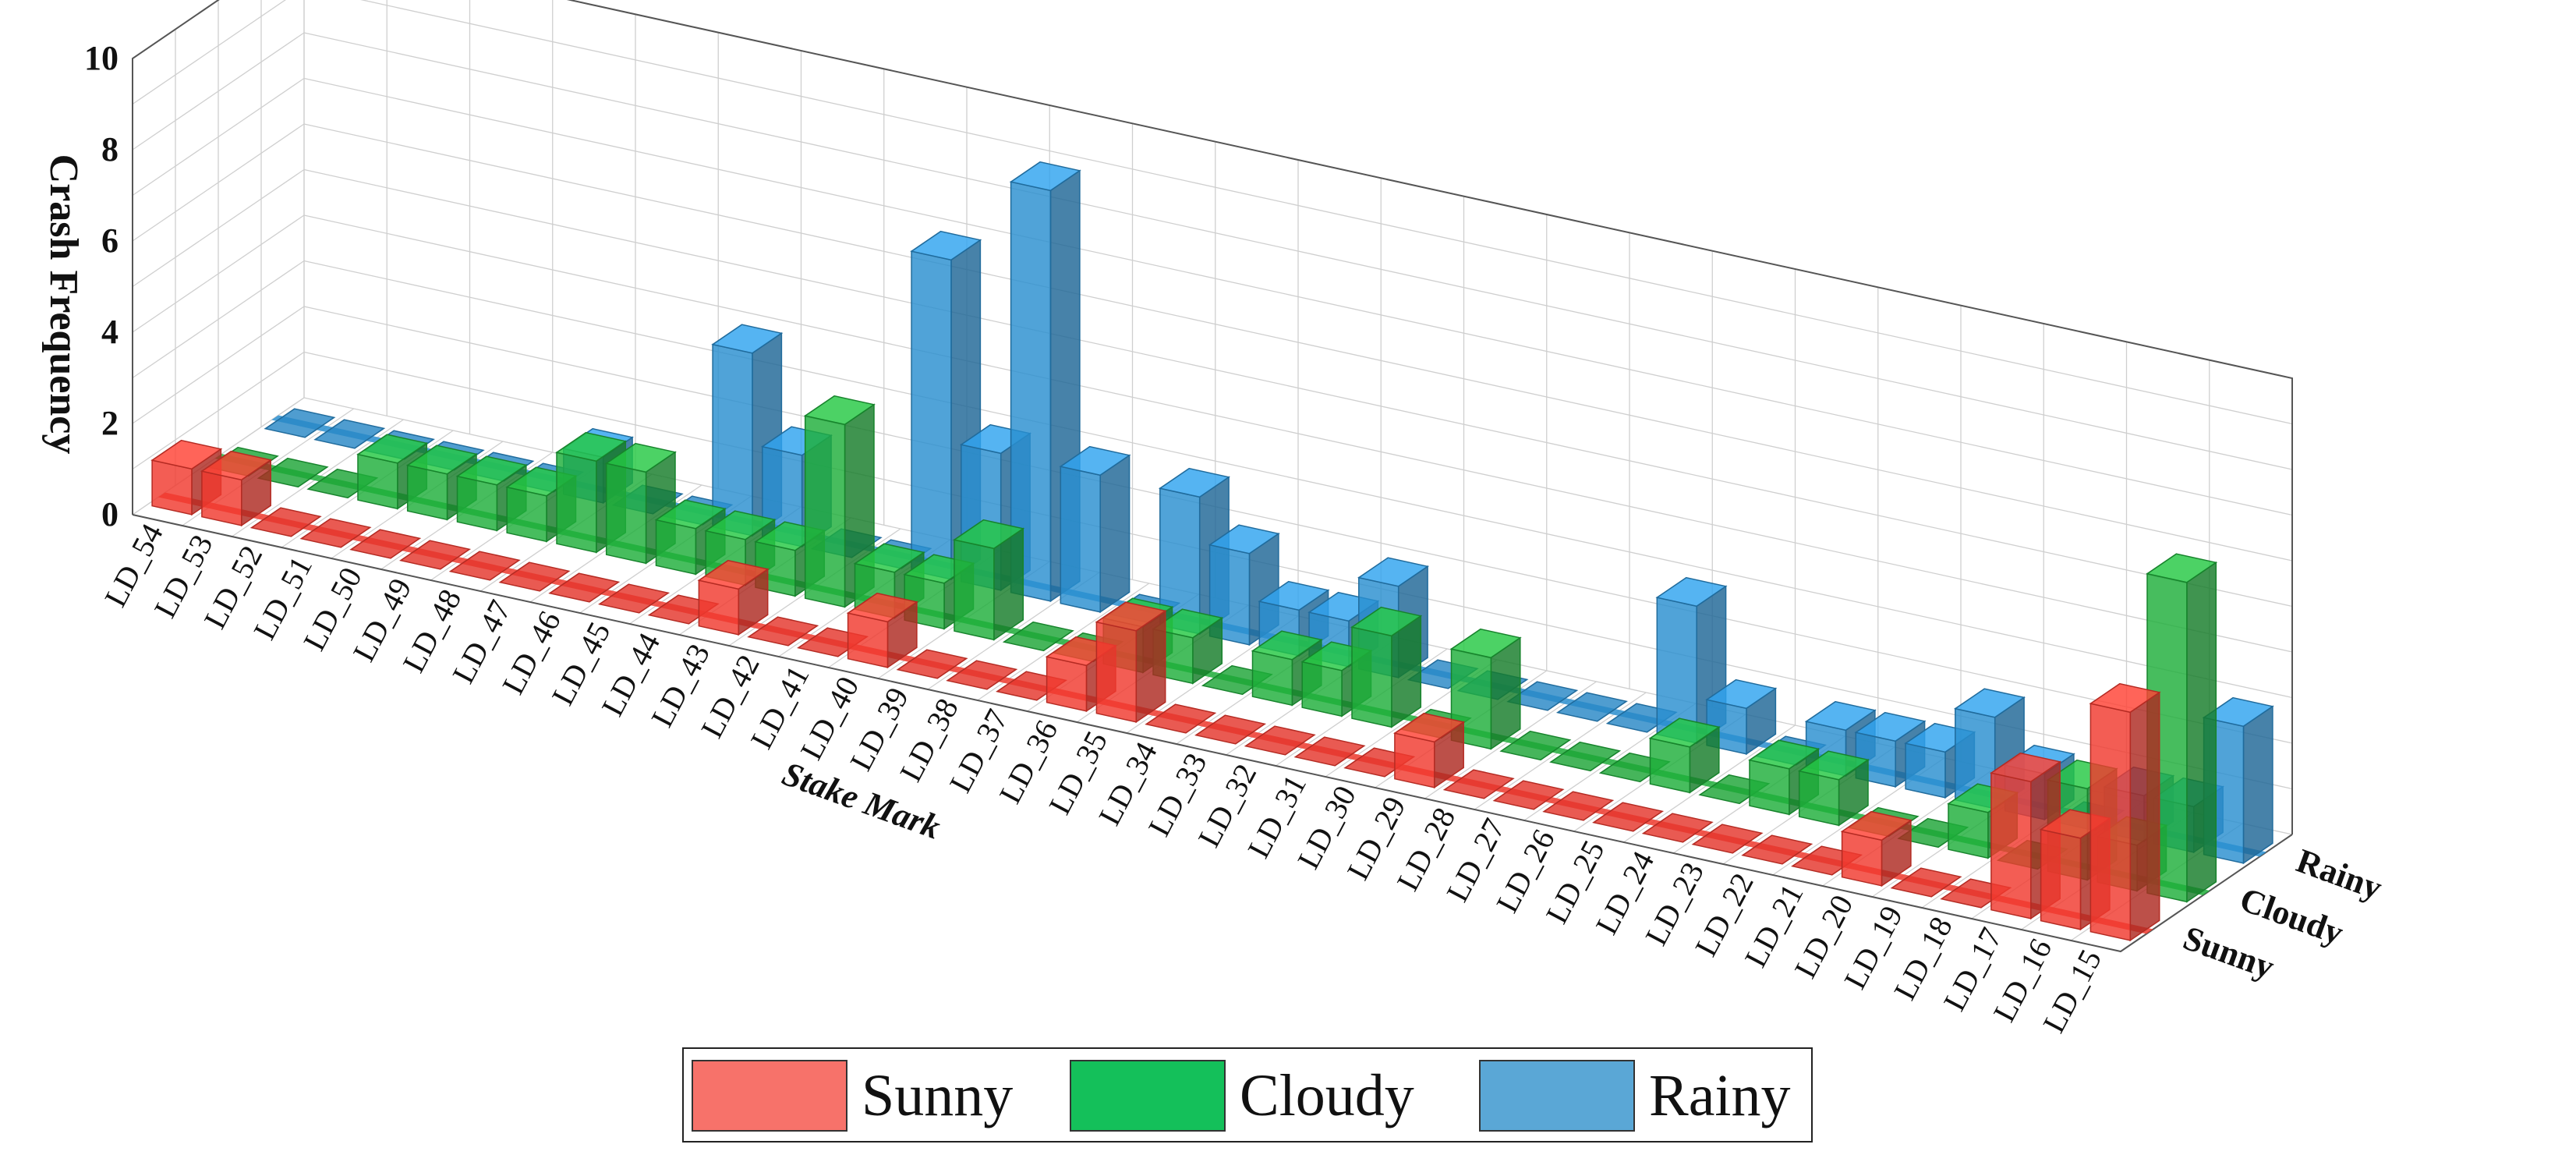 This screenshot has width=2576, height=1162. I want to click on legend-item-sunny: Sunny, so click(852, 1096).